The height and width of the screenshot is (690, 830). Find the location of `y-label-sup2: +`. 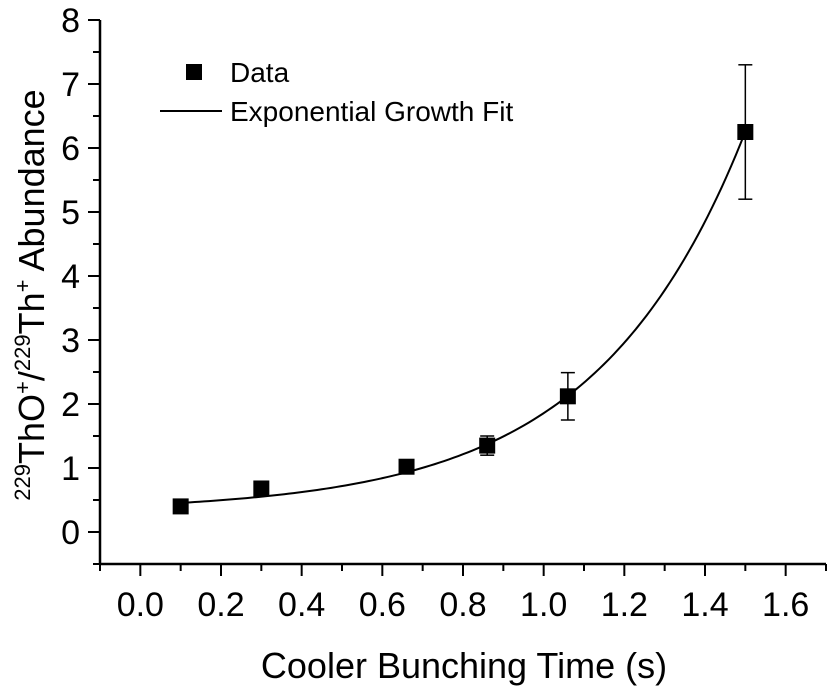

y-label-sup2: + is located at coordinates (22, 387).